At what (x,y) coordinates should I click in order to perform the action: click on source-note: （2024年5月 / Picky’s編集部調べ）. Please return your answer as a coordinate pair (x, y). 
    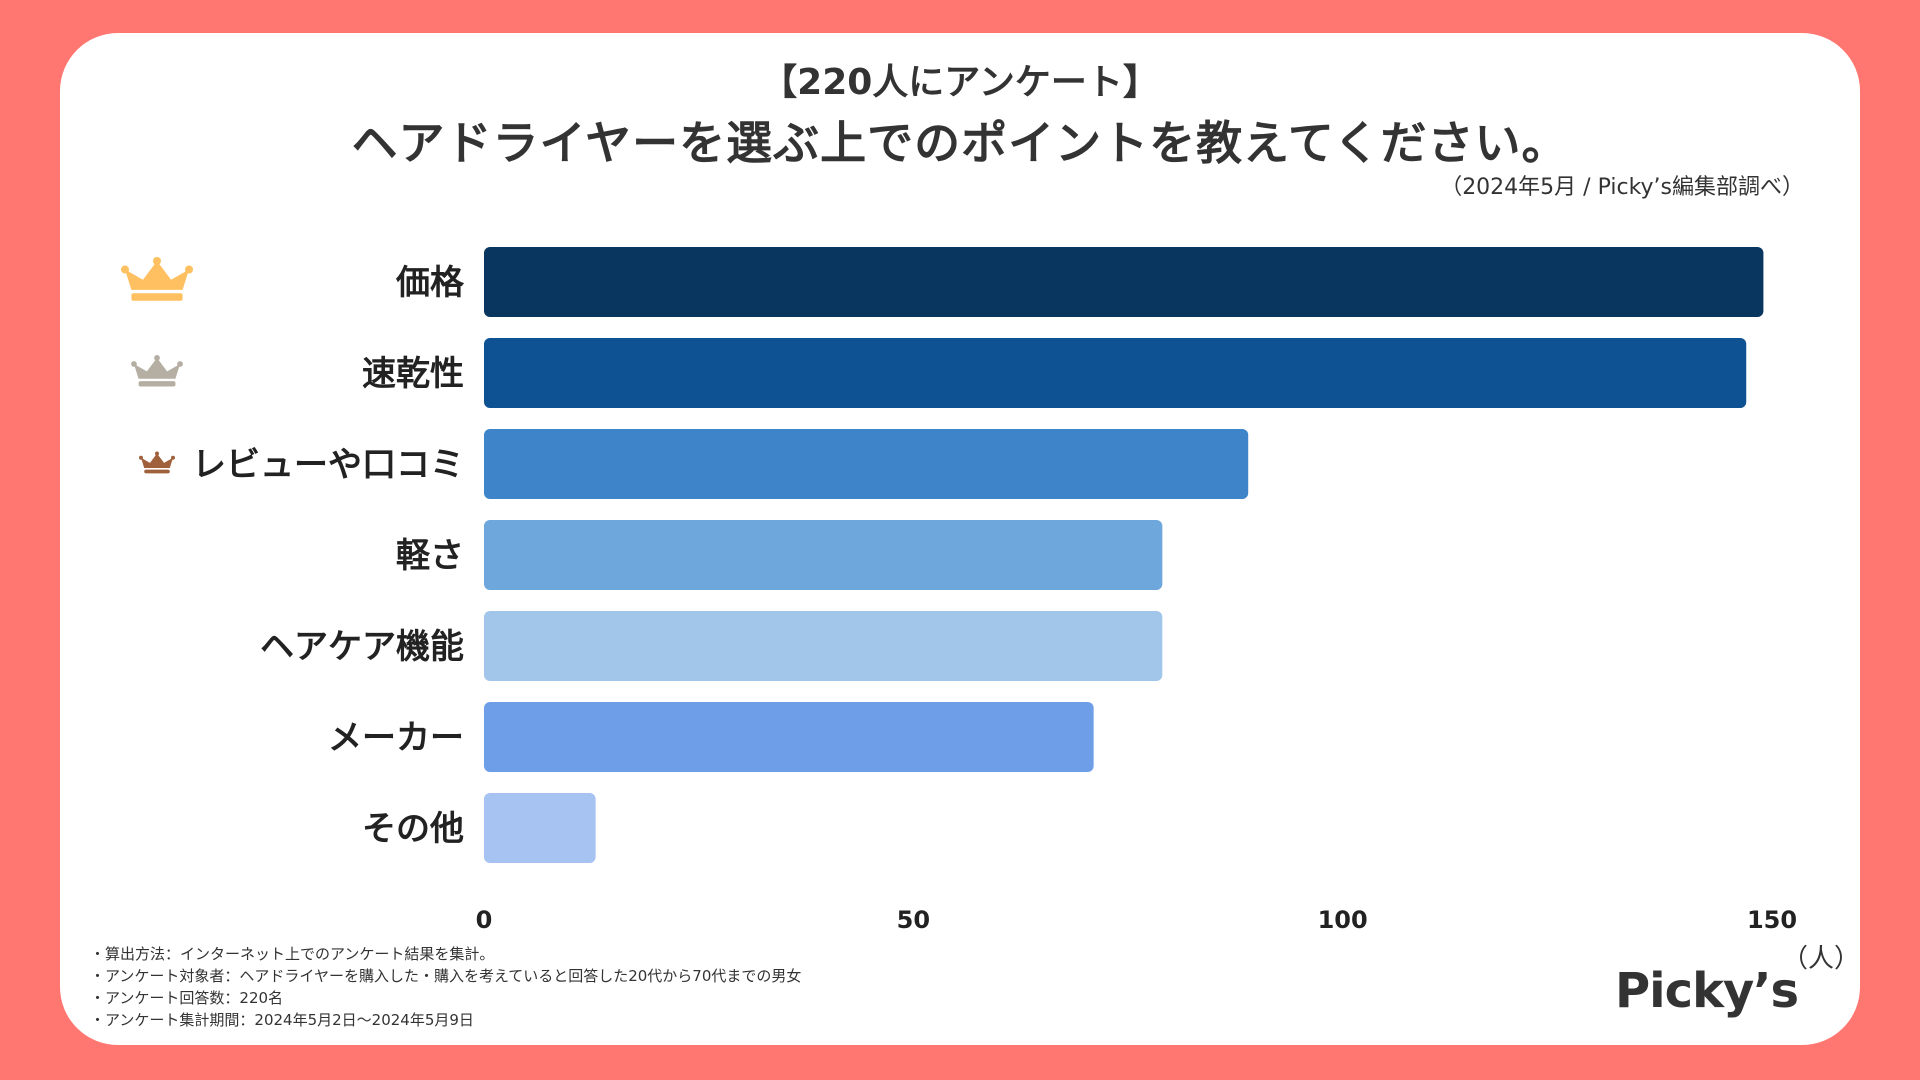
    Looking at the image, I should click on (1622, 187).